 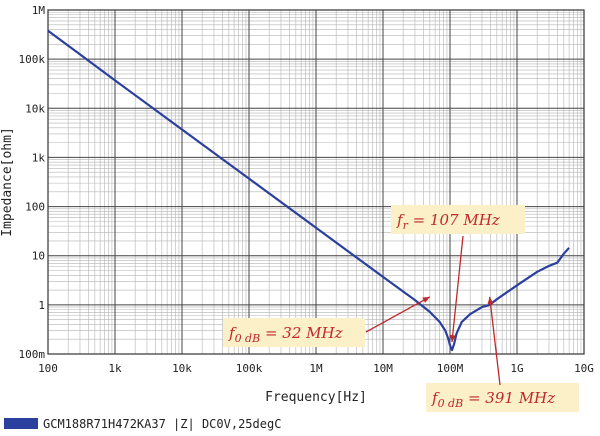 What do you see at coordinates (162, 424) in the screenshot?
I see `legend-label: GCM188R71H472KA37 |Z| DC0V,25degC` at bounding box center [162, 424].